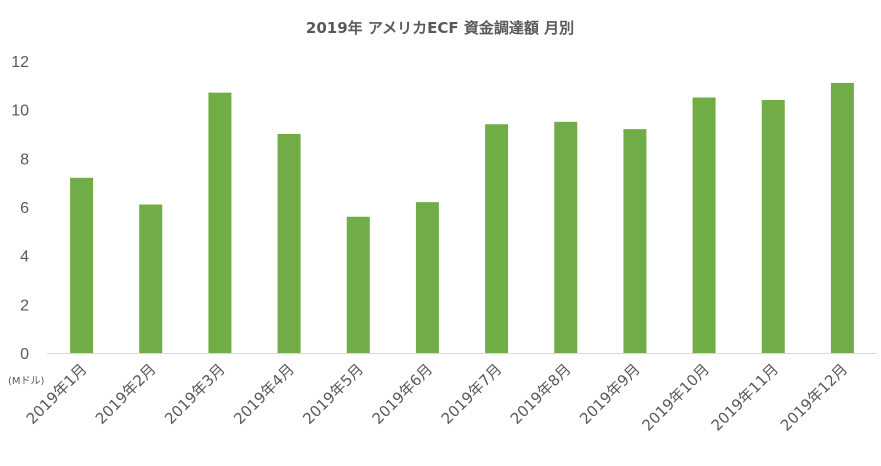 The height and width of the screenshot is (466, 881). I want to click on x-tick-label: 2019年3月, so click(195, 394).